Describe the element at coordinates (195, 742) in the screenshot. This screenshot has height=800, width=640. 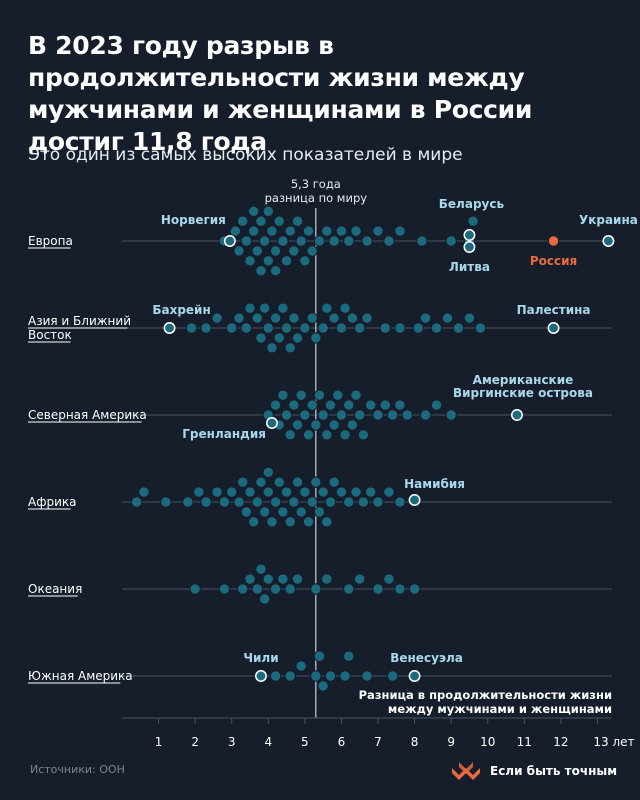
I see `x-tick-label: 2` at that location.